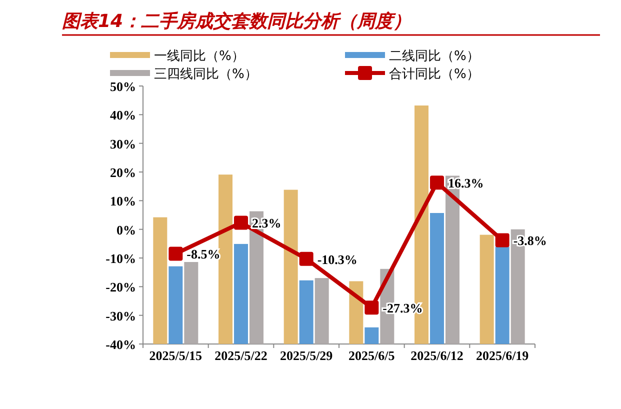  What do you see at coordinates (437, 355) in the screenshot?
I see `x-tick-label: 2025/6/12` at bounding box center [437, 355].